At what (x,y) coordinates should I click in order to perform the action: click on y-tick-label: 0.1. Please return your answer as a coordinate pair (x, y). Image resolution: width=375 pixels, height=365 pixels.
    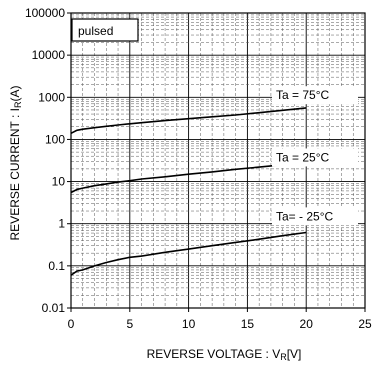
    Looking at the image, I should click on (56, 266).